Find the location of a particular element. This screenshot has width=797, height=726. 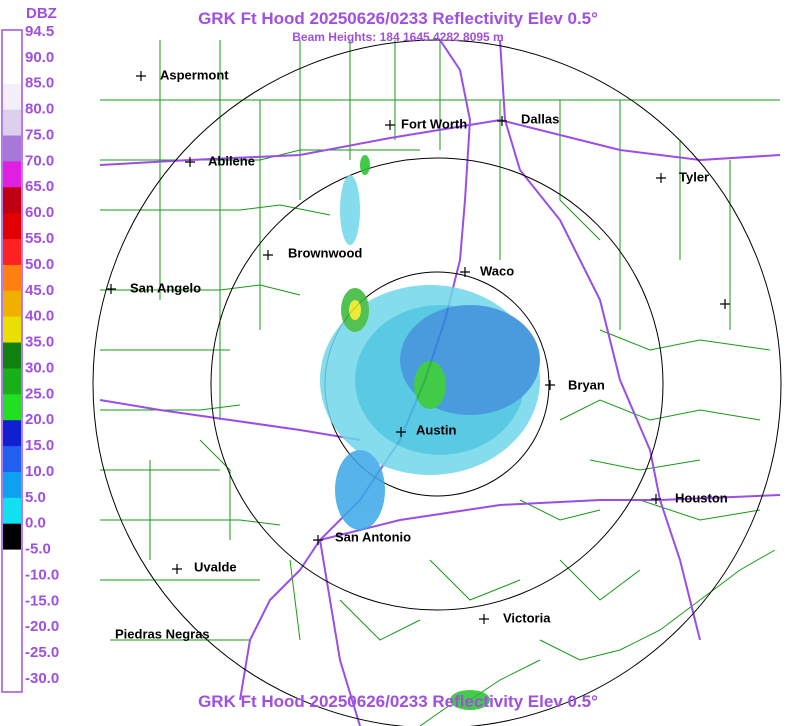

legend-label: -30.0 is located at coordinates (42, 678).